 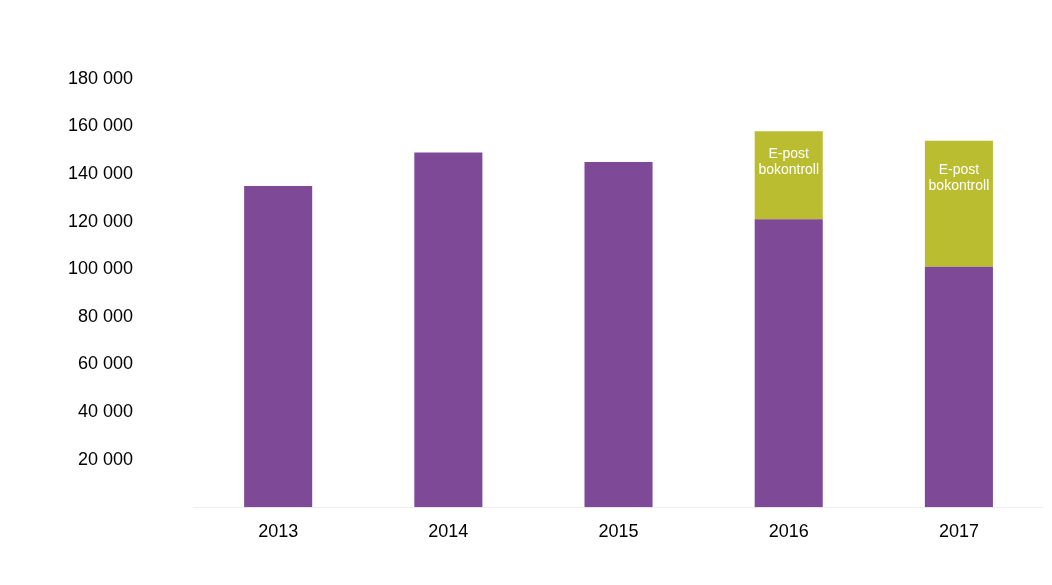 I want to click on y-tick-label: 180 000, so click(x=100, y=77).